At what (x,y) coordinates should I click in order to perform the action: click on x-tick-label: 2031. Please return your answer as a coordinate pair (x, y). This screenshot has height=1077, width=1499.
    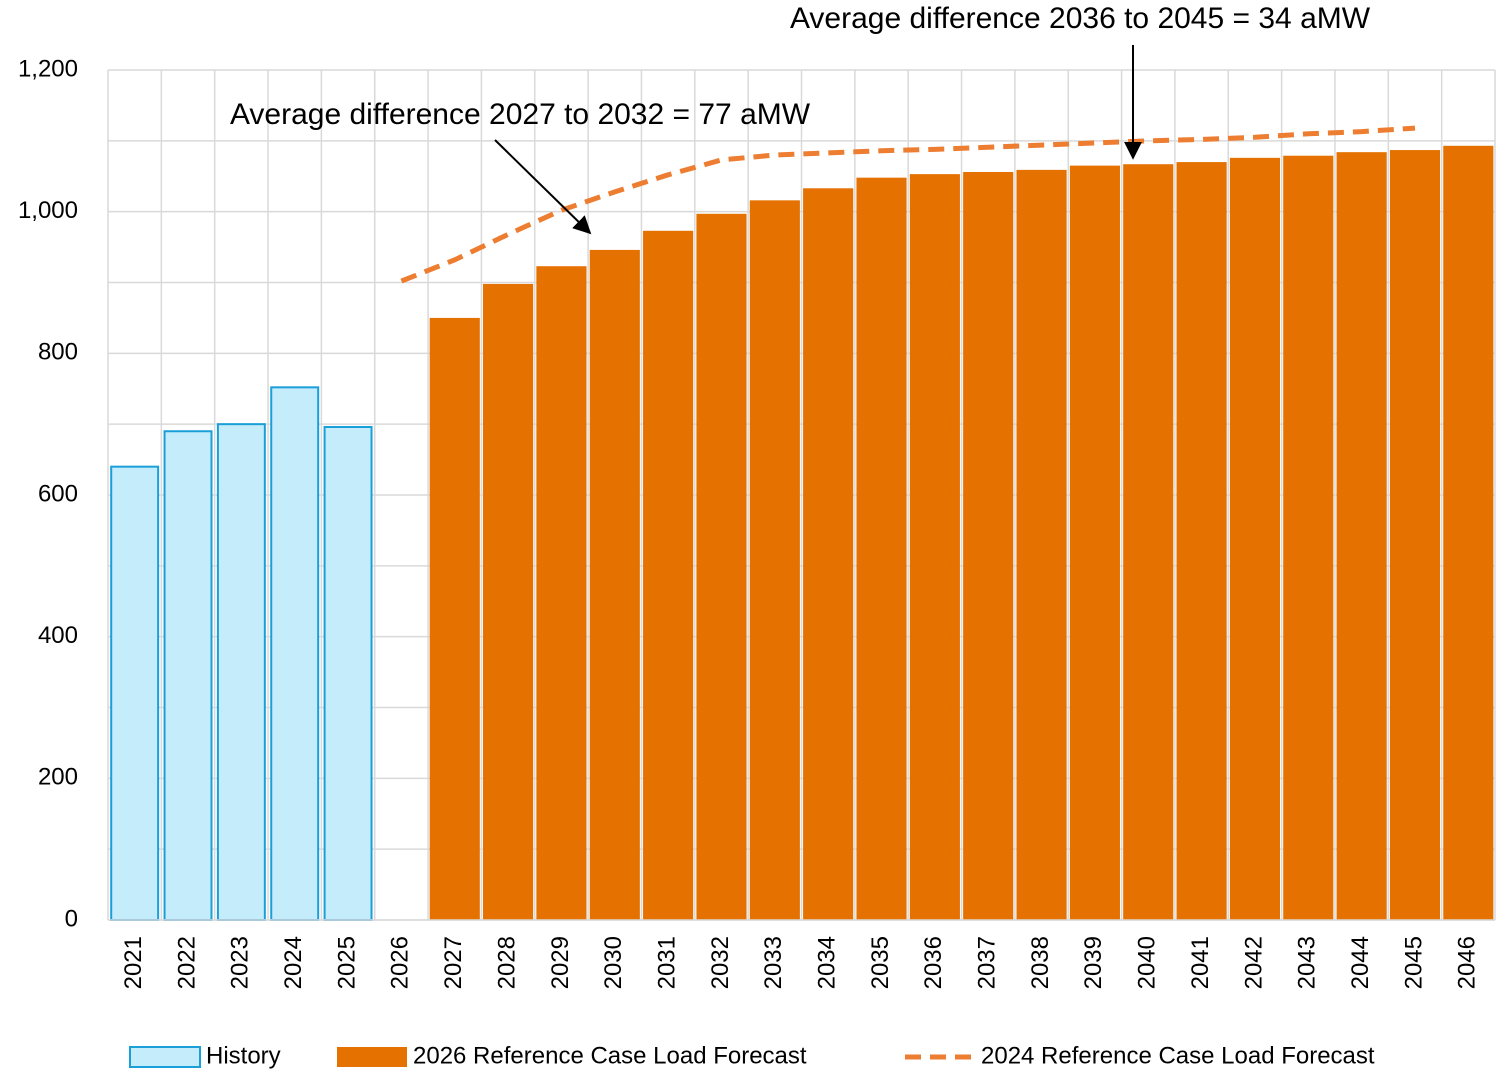
    Looking at the image, I should click on (666, 962).